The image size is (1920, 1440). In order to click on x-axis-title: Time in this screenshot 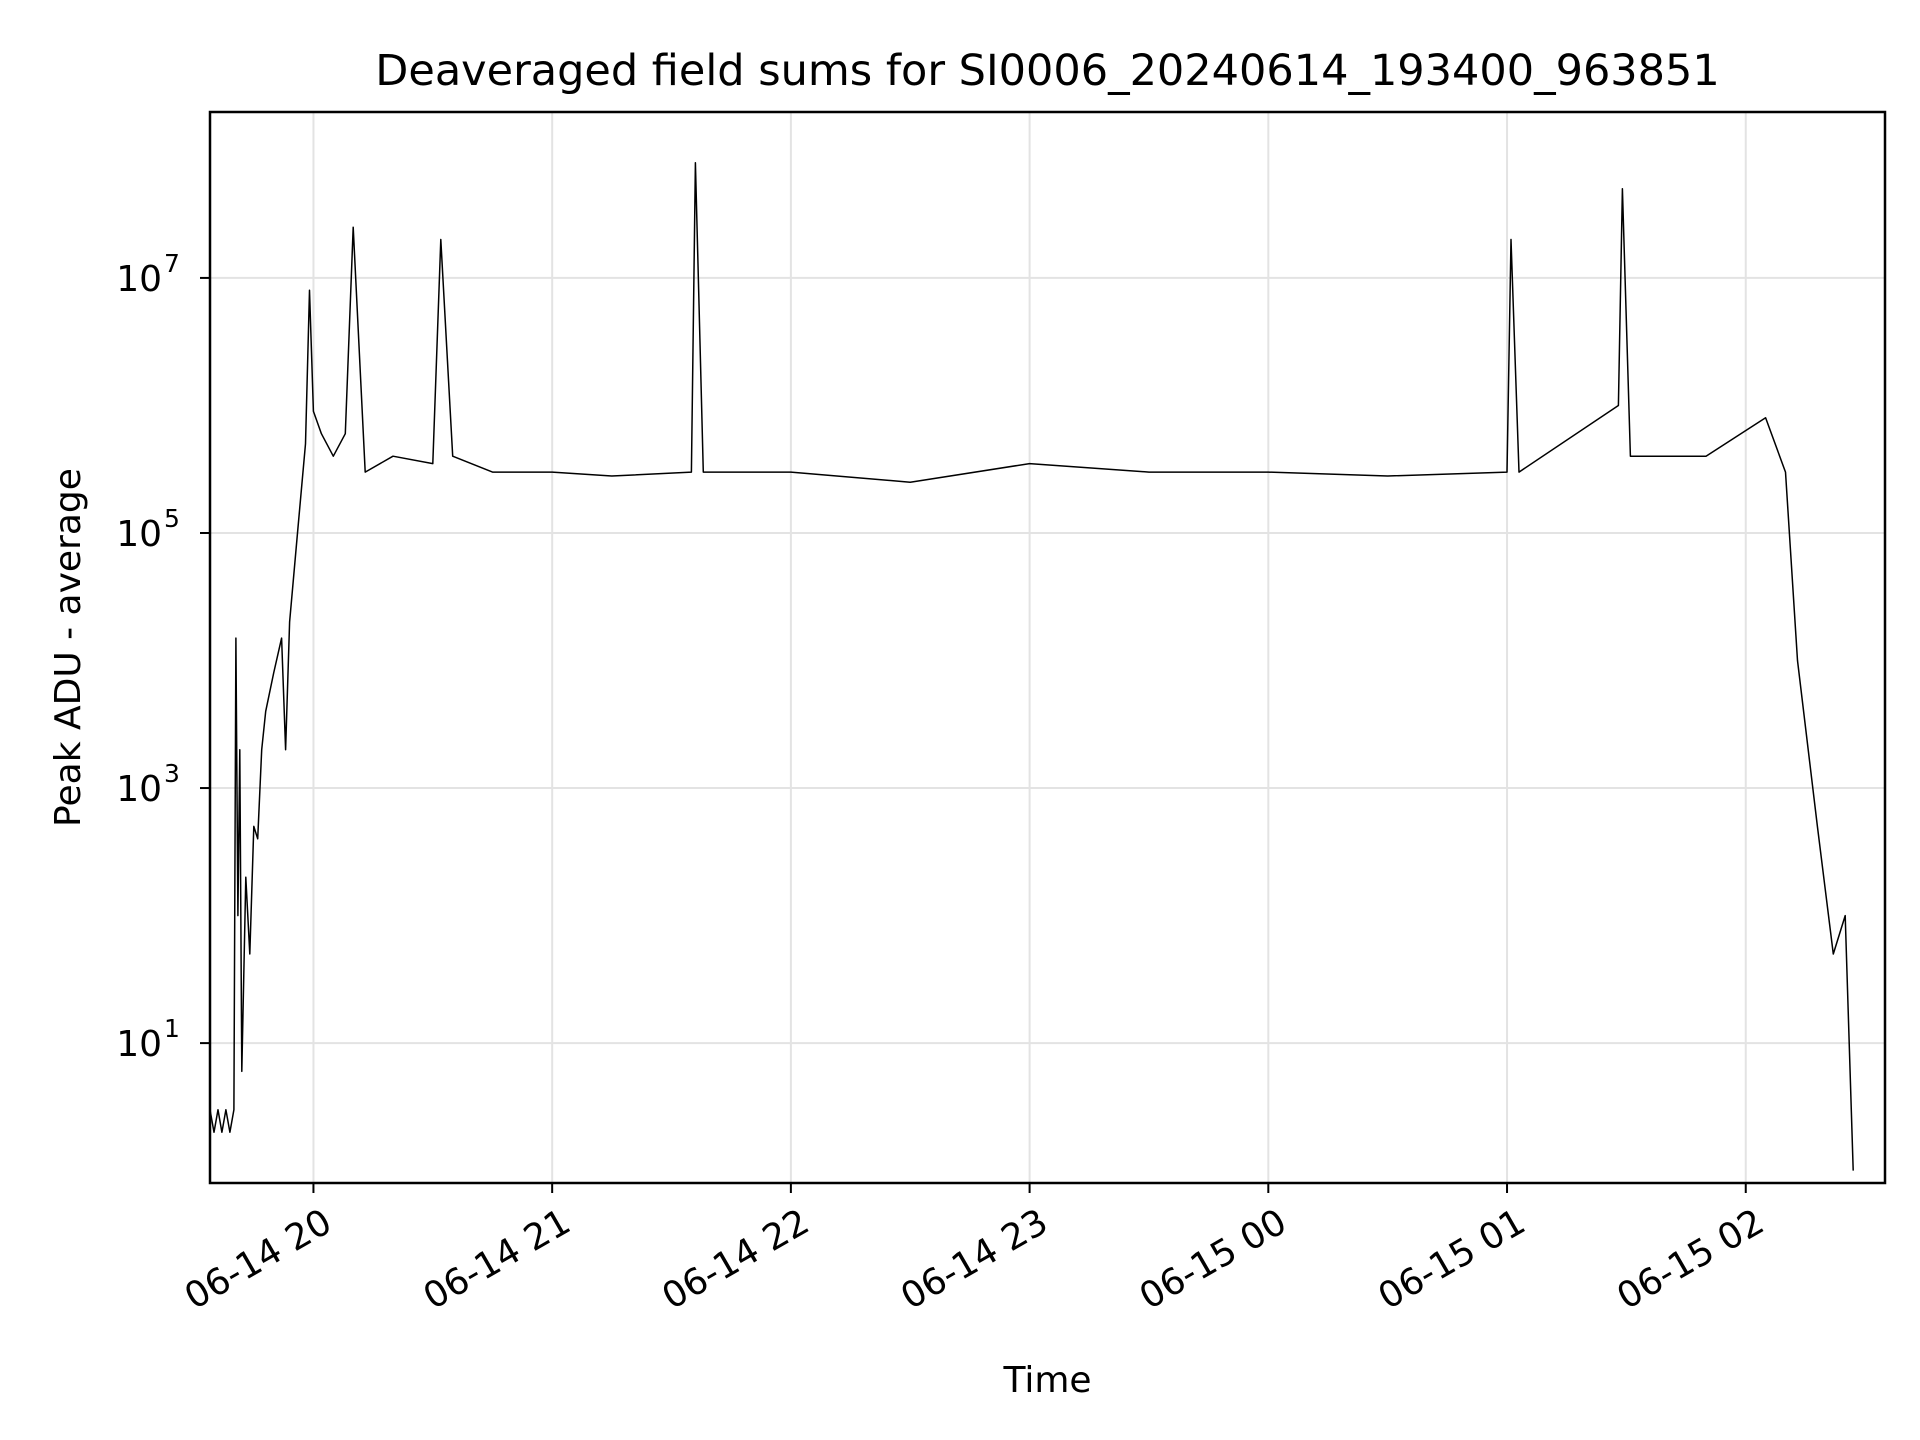, I will do `click(1046, 1380)`.